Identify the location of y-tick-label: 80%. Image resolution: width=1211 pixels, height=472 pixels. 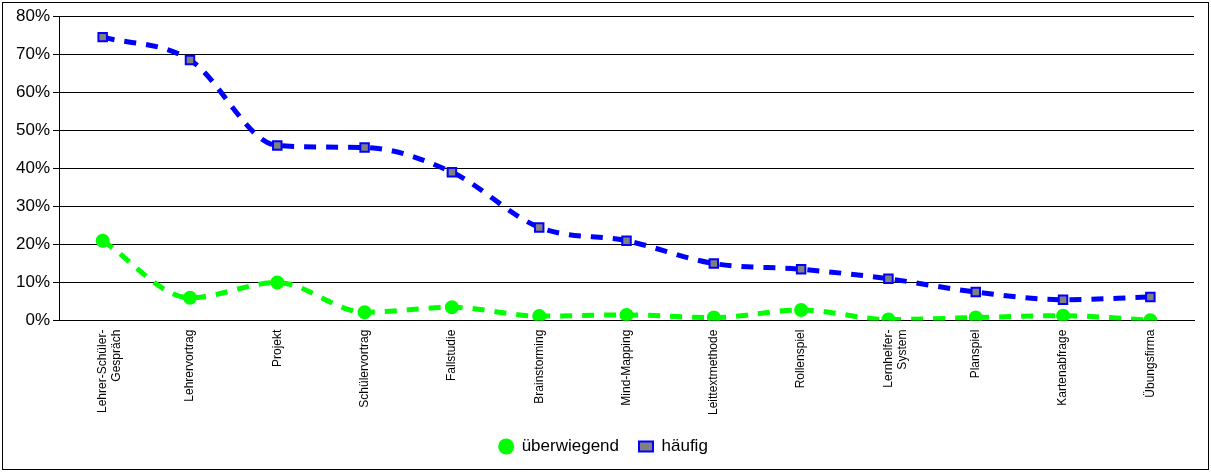
(33, 15).